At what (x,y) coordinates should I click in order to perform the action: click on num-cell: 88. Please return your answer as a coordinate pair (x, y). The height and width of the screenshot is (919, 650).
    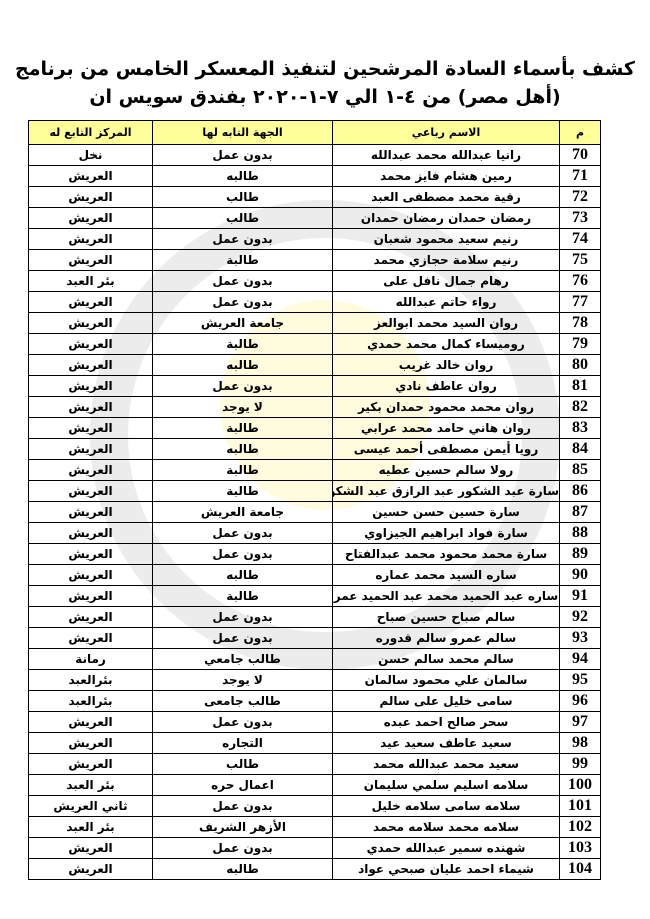
    Looking at the image, I should click on (580, 533).